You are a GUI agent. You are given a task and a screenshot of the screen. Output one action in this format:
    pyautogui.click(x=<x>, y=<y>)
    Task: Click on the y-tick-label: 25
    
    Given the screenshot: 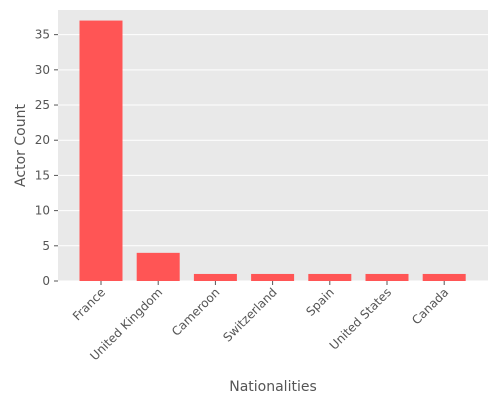 What is the action you would take?
    pyautogui.click(x=42, y=105)
    